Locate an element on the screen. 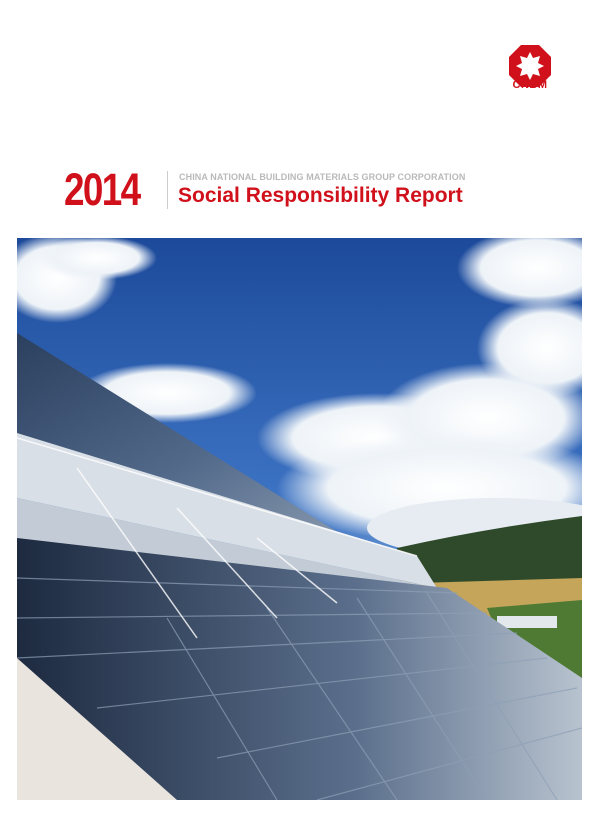 The image size is (602, 818). logo-text: CNBM is located at coordinates (530, 85).